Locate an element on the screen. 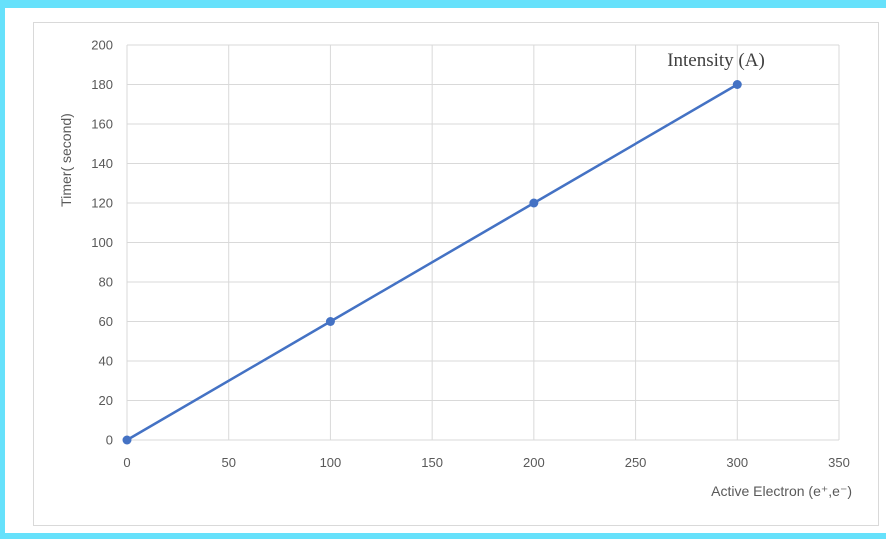  y-tick-label-0: 0 is located at coordinates (109, 440).